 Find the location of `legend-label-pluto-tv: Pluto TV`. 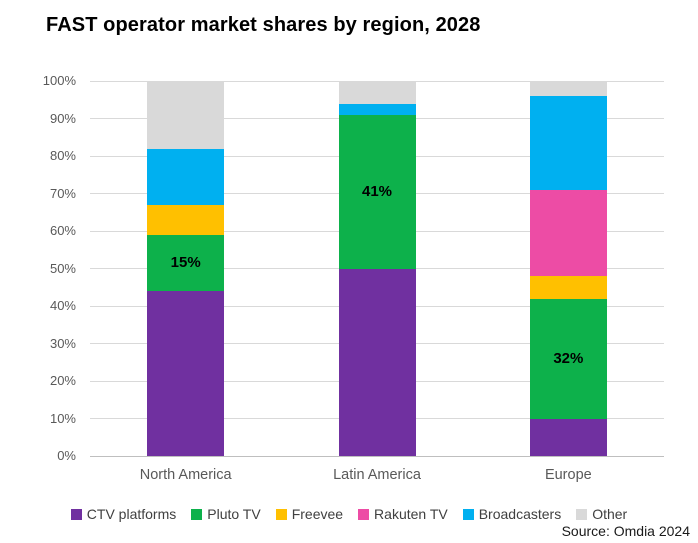

legend-label-pluto-tv: Pluto TV is located at coordinates (234, 514).